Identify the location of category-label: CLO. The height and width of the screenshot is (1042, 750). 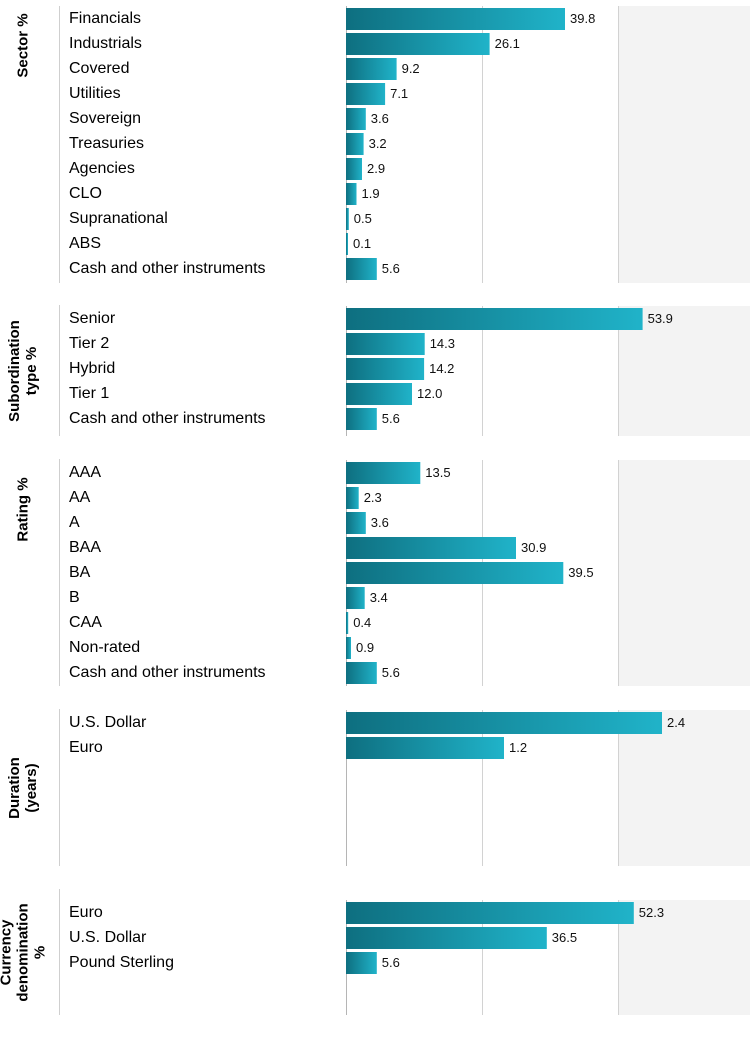
(85, 193).